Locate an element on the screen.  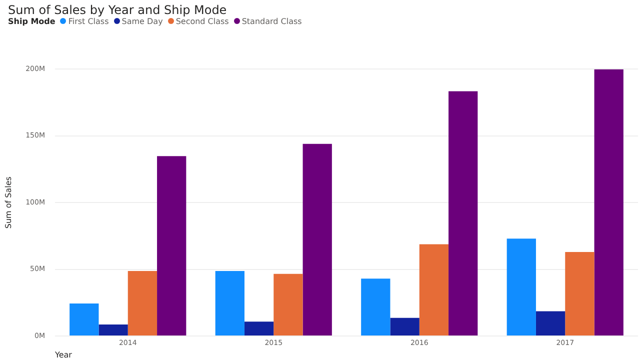
legend-label: Same Day is located at coordinates (141, 21).